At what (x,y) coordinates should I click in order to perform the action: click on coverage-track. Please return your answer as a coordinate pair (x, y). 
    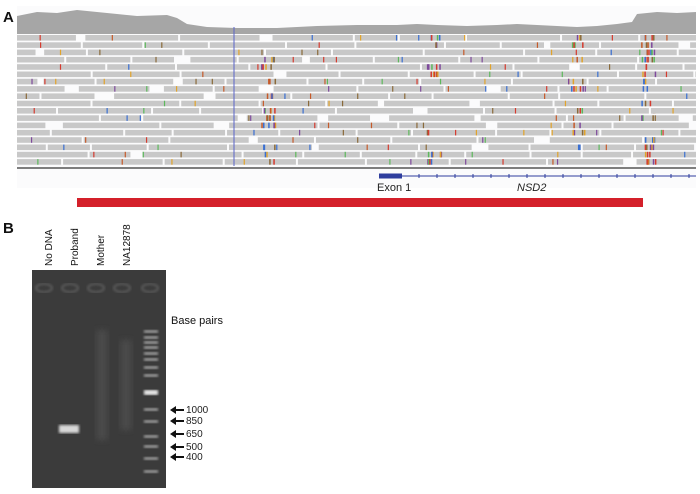
    Looking at the image, I should click on (356, 22).